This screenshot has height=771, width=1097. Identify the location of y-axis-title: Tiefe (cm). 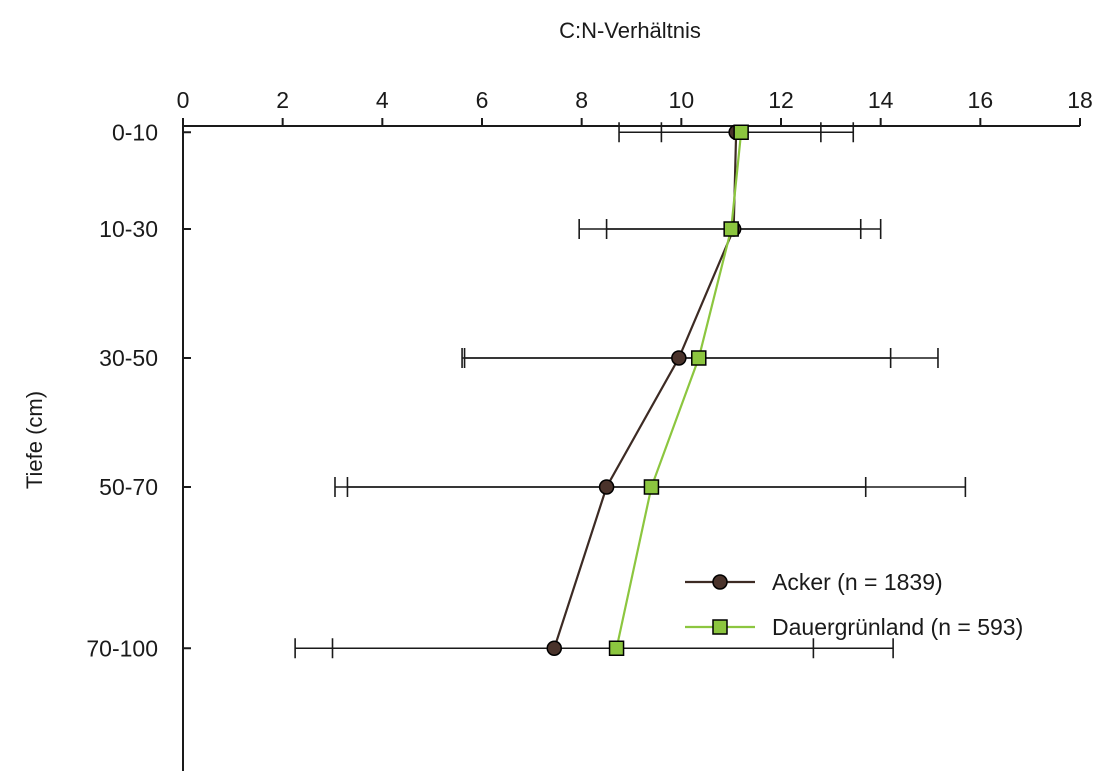
(34, 440).